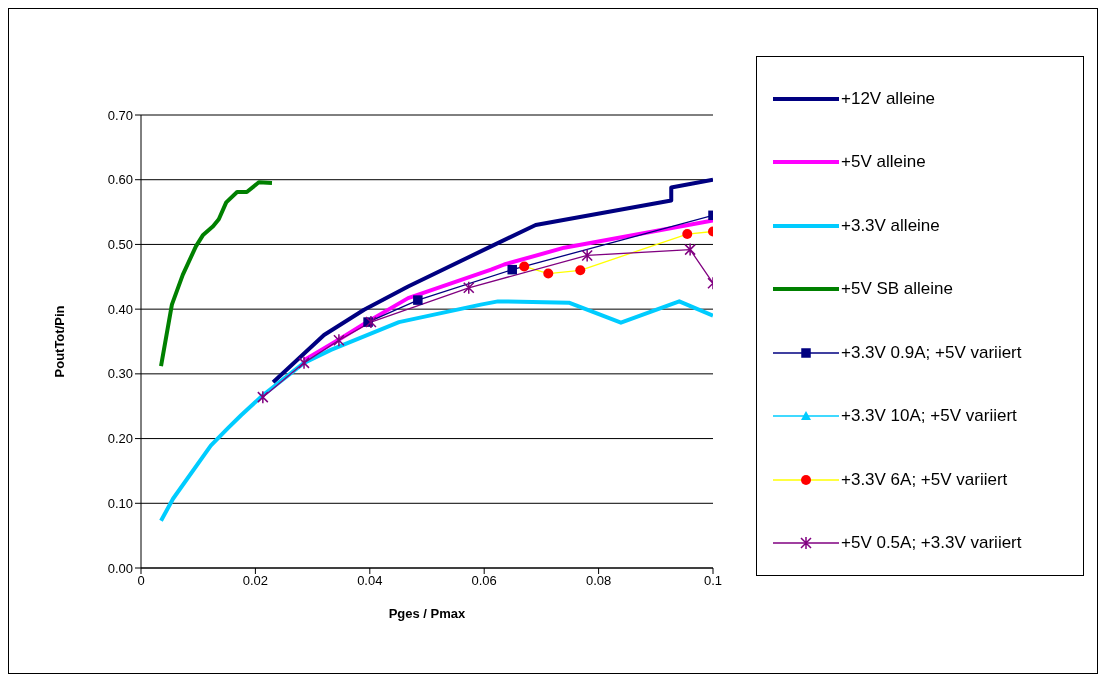 Image resolution: width=1106 pixels, height=680 pixels. I want to click on x-axis-title: Pges / Pmax, so click(427, 613).